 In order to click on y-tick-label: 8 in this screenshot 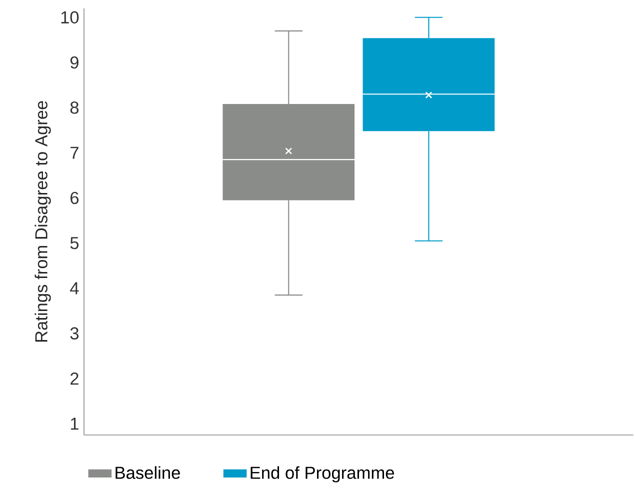, I will do `click(74, 108)`.